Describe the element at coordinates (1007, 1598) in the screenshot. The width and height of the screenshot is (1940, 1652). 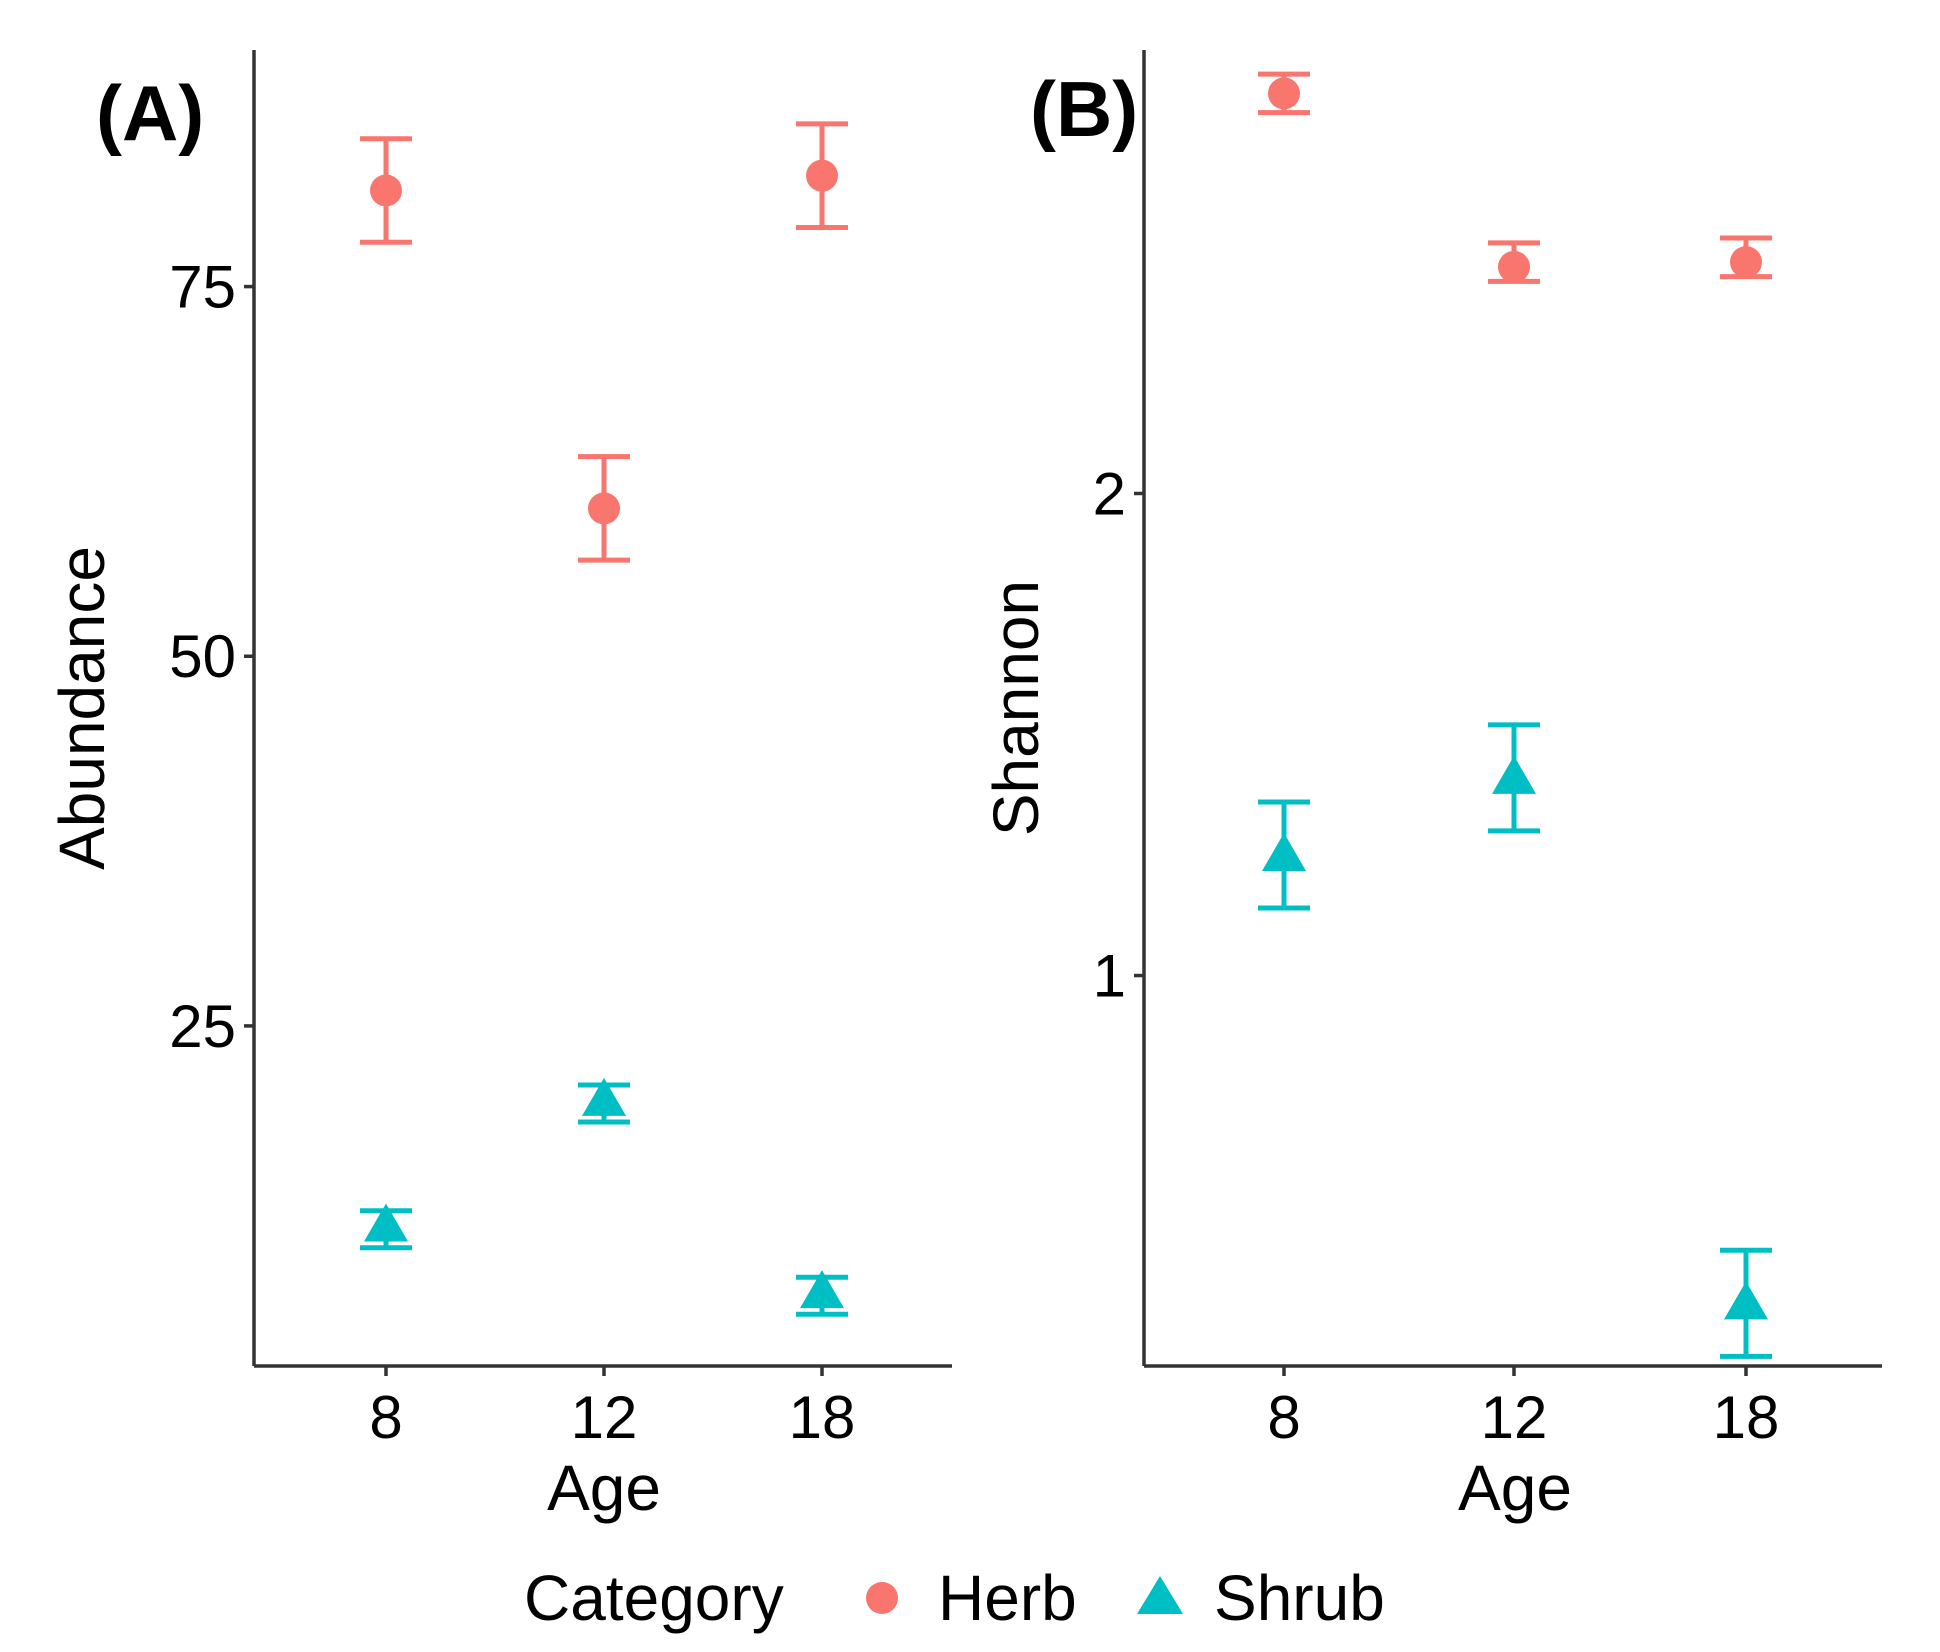
I see `legend-herb-label: Herb` at that location.